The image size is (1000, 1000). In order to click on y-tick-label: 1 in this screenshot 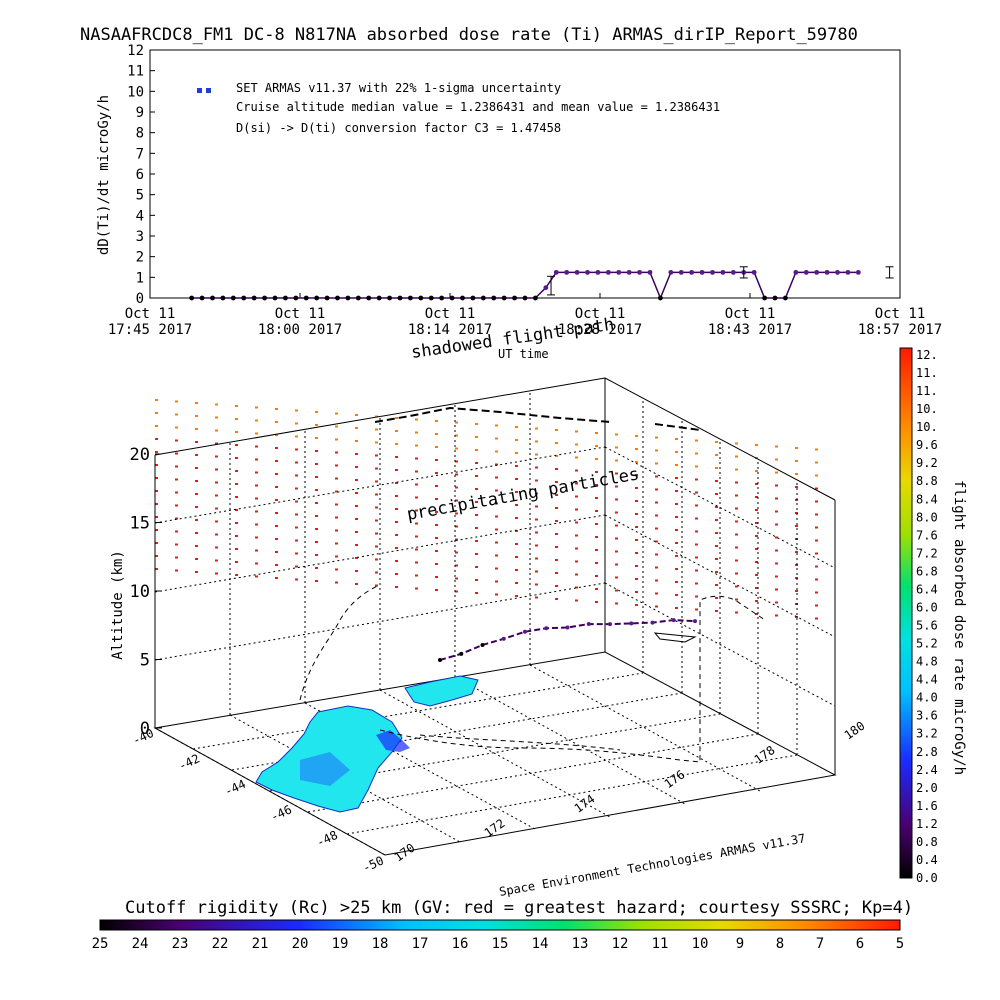, I will do `click(140, 278)`.